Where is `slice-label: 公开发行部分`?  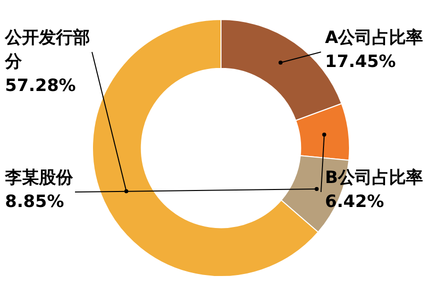 slice-label: 公开发行部分 is located at coordinates (47, 50).